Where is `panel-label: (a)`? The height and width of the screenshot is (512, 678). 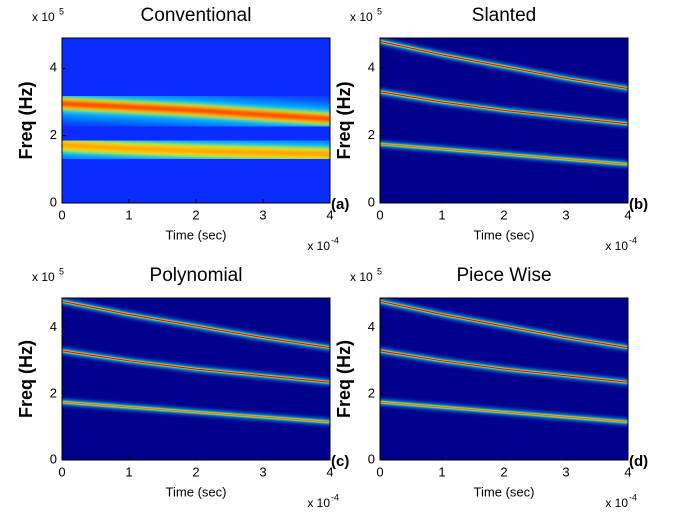
panel-label: (a) is located at coordinates (340, 204).